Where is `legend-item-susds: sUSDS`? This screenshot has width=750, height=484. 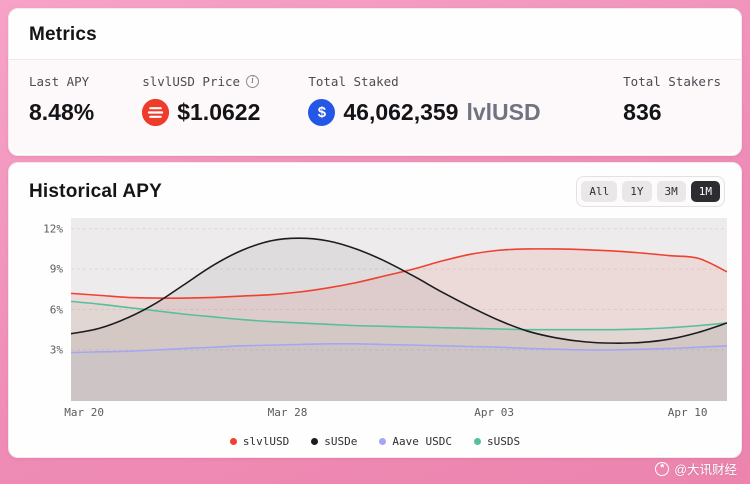
legend-item-susds: sUSDS is located at coordinates (497, 441).